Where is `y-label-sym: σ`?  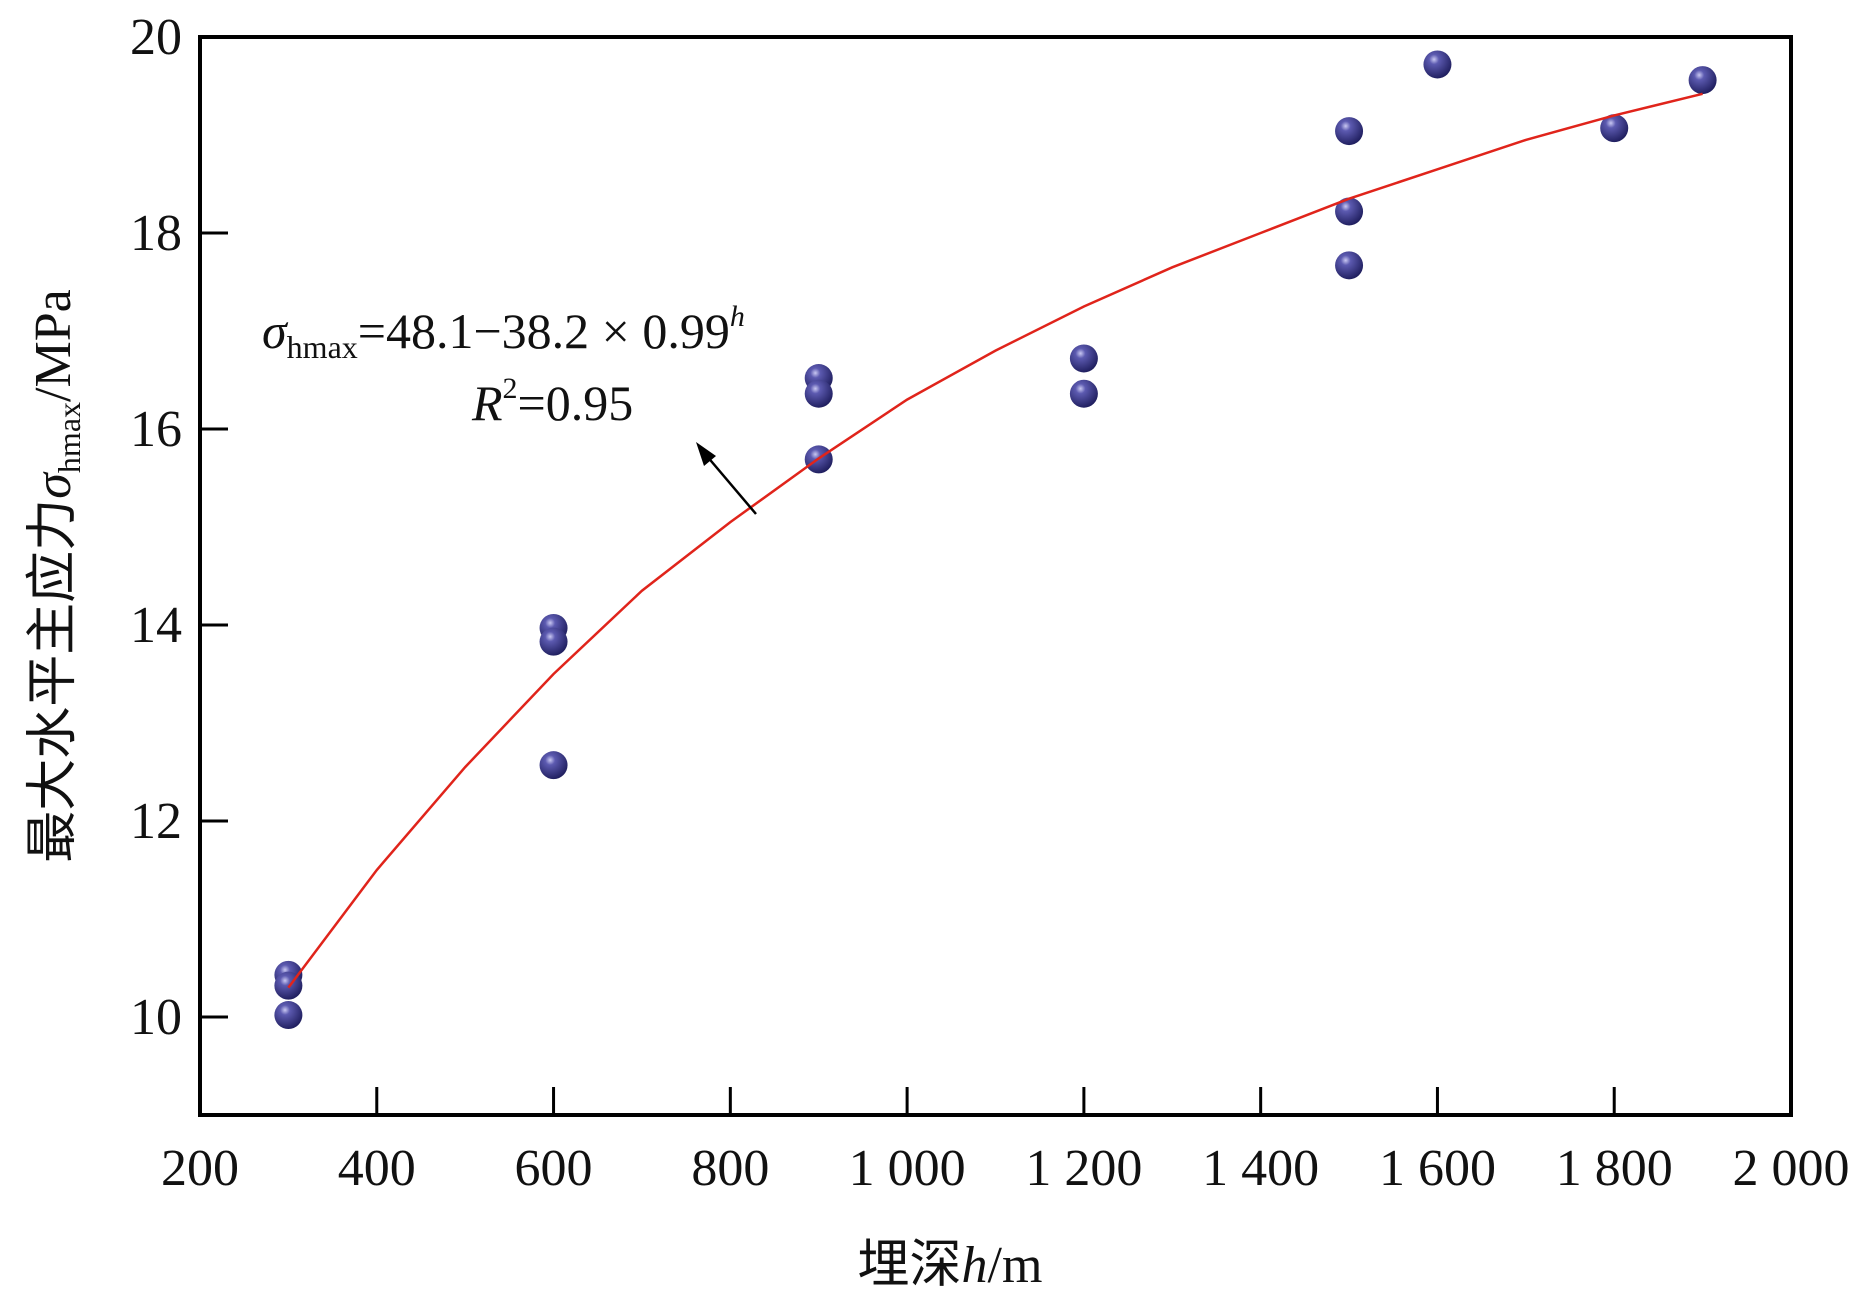 y-label-sym: σ is located at coordinates (53, 485).